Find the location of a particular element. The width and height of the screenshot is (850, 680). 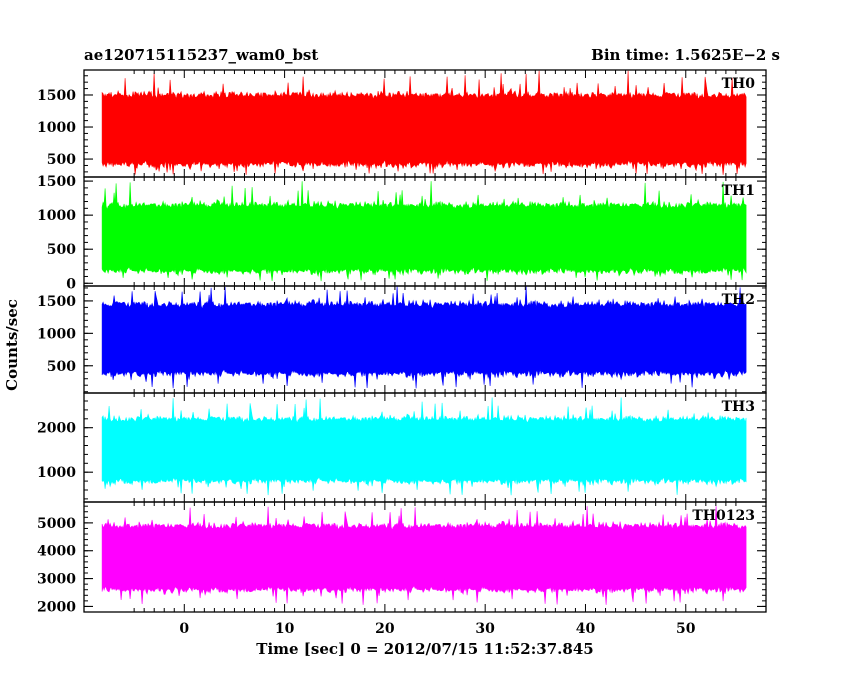

y-tick-label: 0 is located at coordinates (71, 284).